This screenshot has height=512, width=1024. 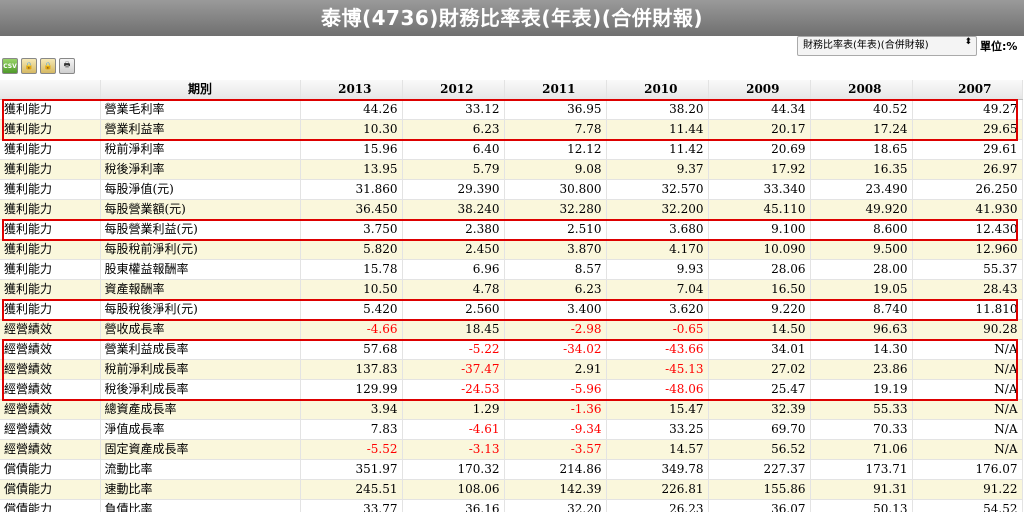 What do you see at coordinates (200, 489) in the screenshot?
I see `row-item-name: 速動比率` at bounding box center [200, 489].